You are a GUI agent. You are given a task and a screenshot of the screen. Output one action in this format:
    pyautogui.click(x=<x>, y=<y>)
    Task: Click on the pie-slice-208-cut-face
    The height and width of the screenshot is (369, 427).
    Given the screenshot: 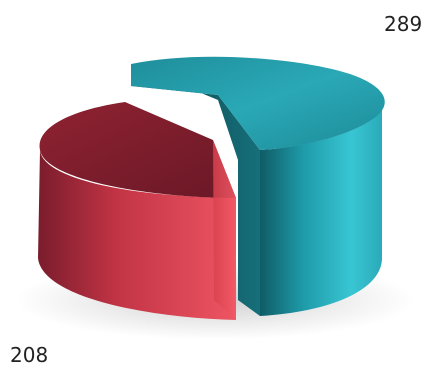 What is the action you would take?
    pyautogui.click(x=224, y=230)
    